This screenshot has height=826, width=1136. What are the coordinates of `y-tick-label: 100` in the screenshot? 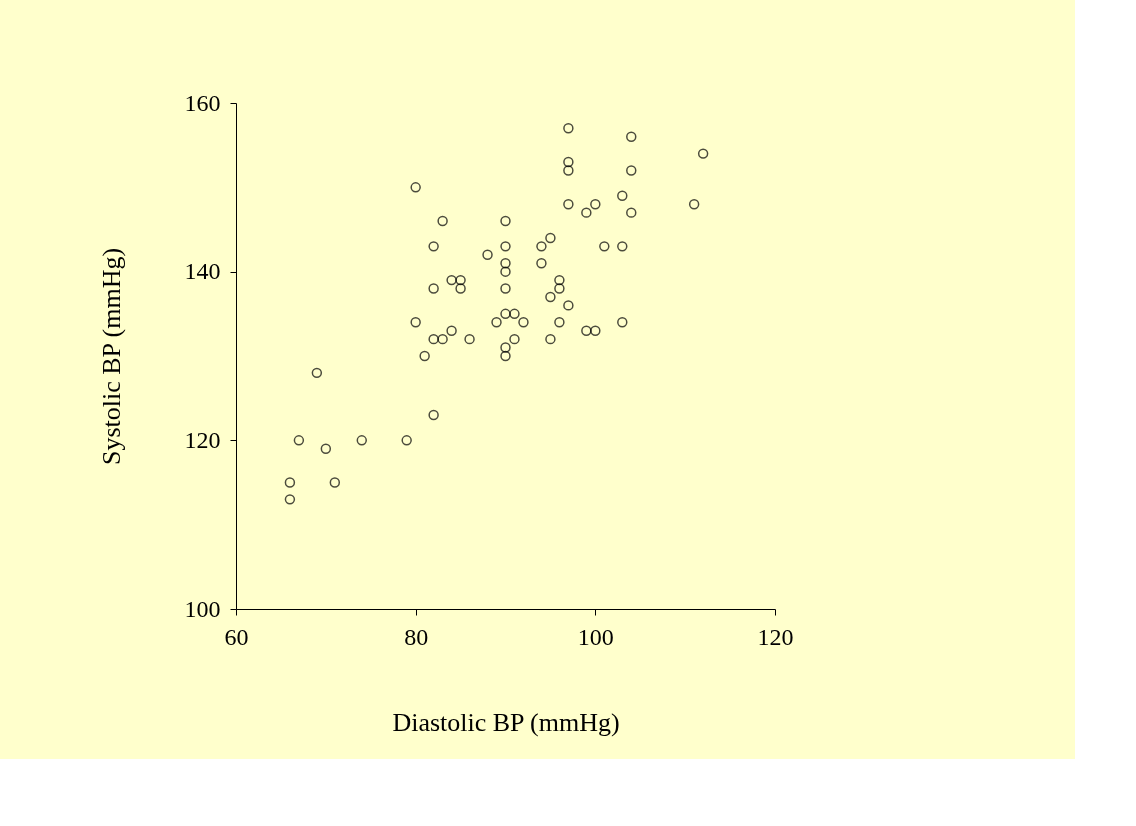 It's located at (202, 608).